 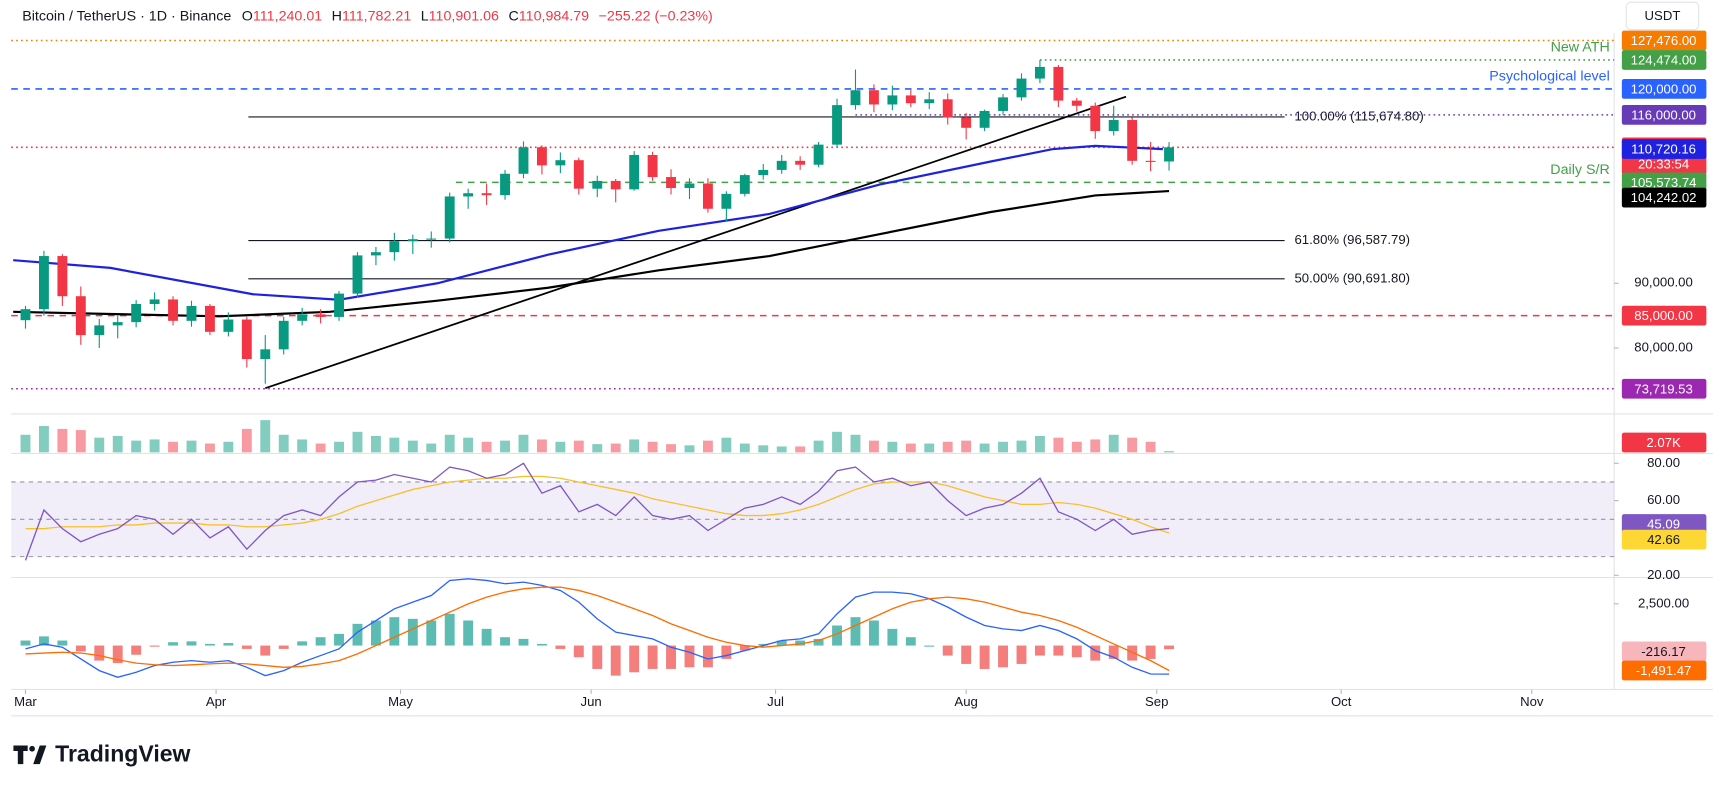 I want to click on y-tick-label: 2,500.00, so click(x=1663, y=602).